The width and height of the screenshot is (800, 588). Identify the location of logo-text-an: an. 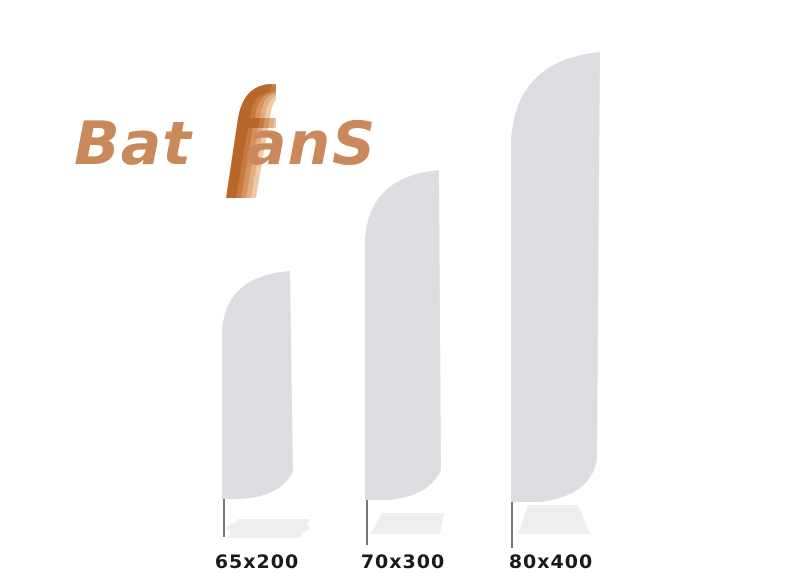
(289, 144).